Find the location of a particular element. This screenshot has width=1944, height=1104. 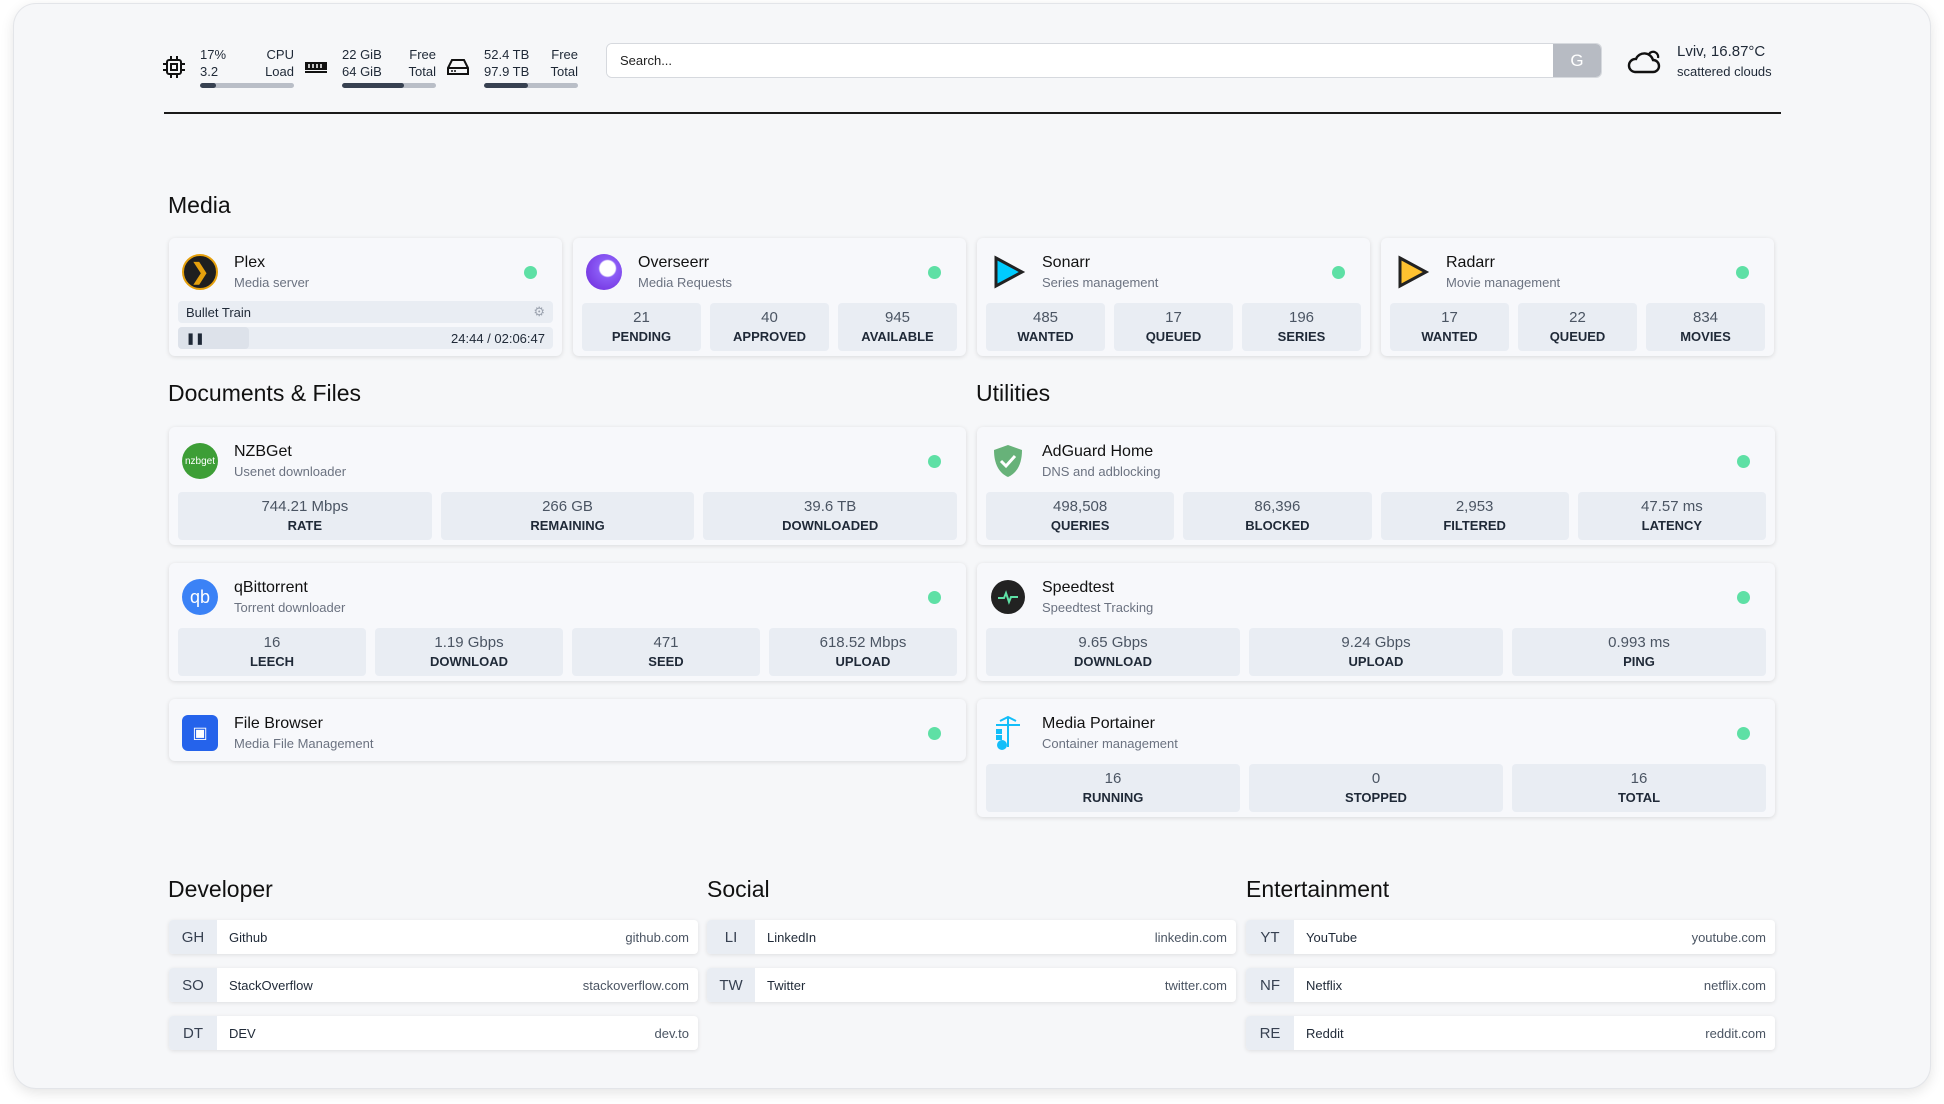

bookmark-stackoverflow: SO StackOverflow stackoverflow.com is located at coordinates (433, 985).